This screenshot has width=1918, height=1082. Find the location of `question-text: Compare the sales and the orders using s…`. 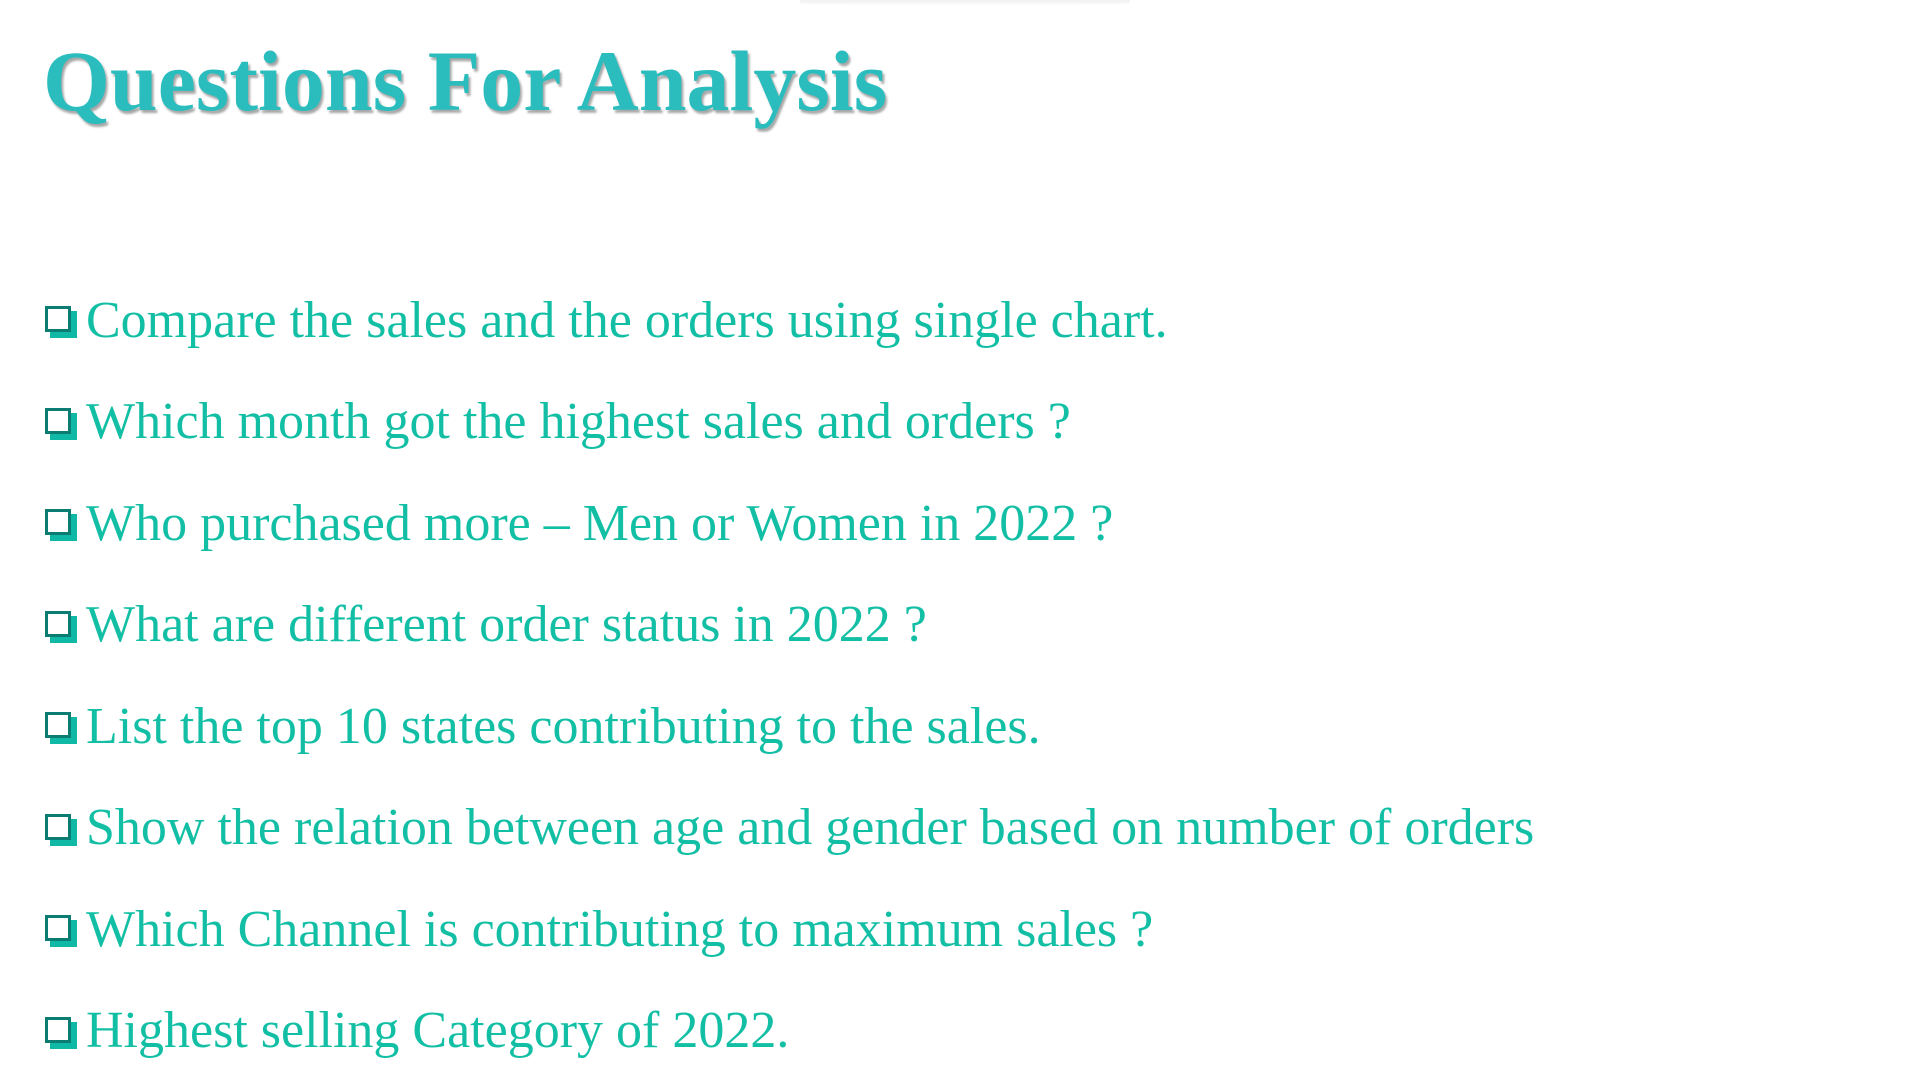

question-text: Compare the sales and the orders using s… is located at coordinates (627, 321).